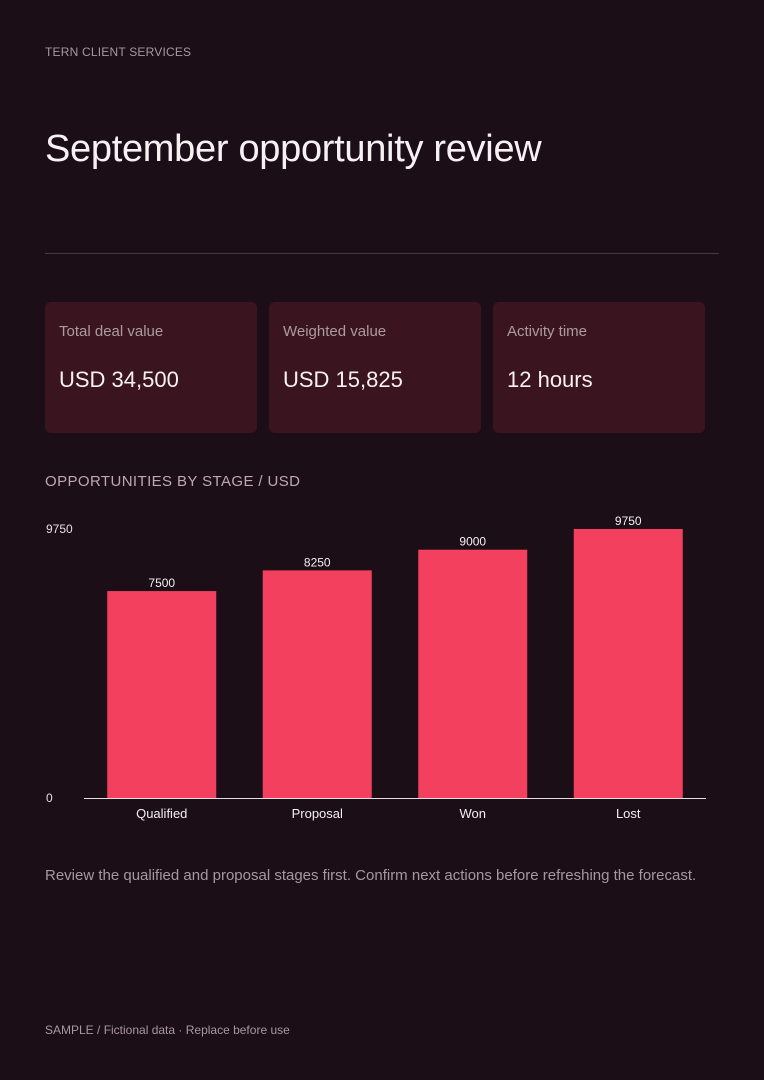 The height and width of the screenshot is (1080, 764). What do you see at coordinates (628, 521) in the screenshot?
I see `data-label: 9750` at bounding box center [628, 521].